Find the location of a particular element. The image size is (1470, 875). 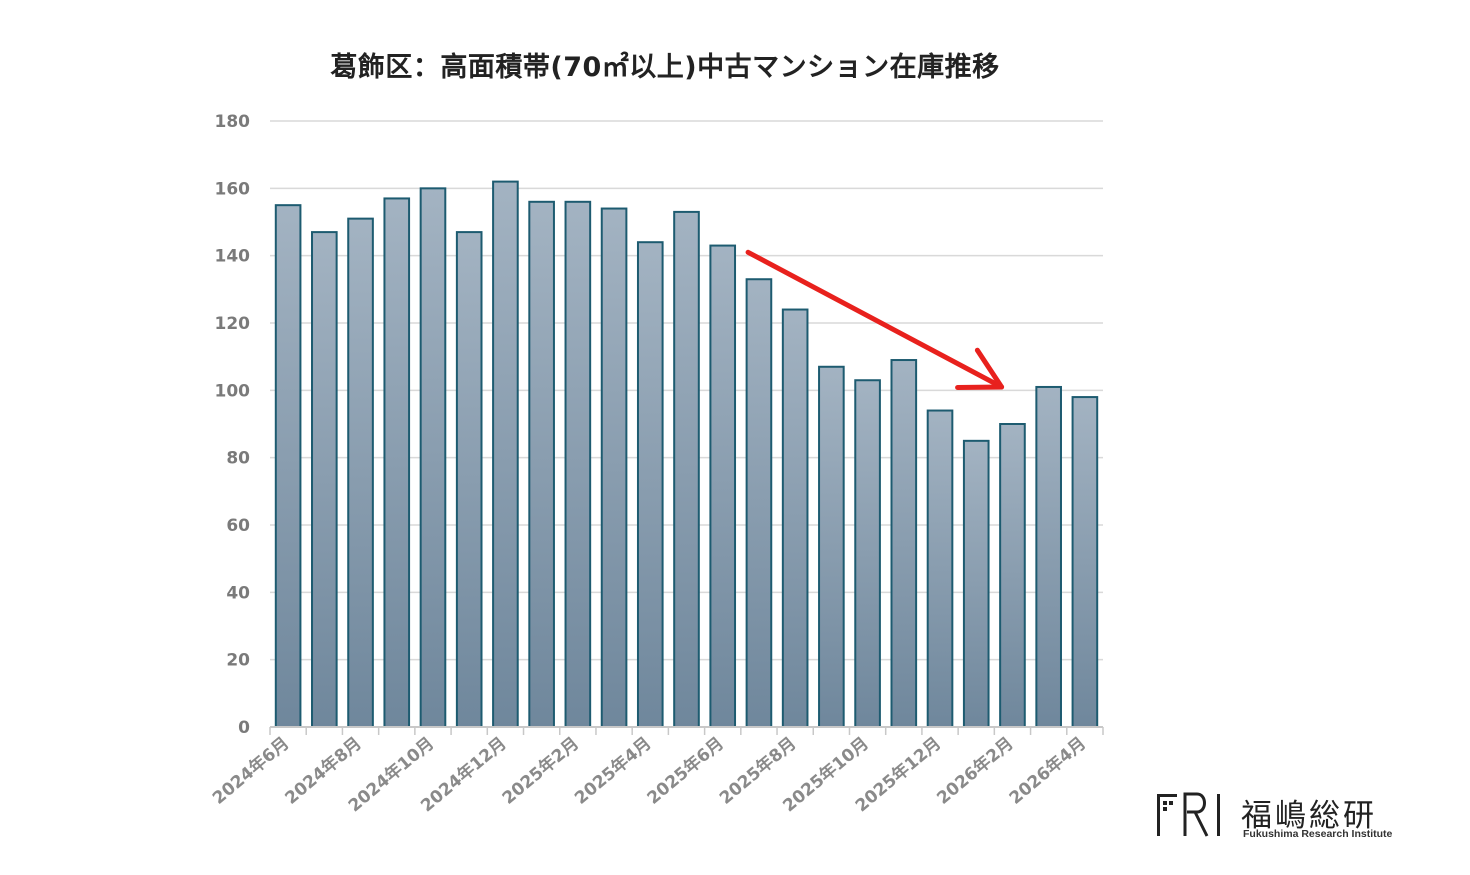

y-tick-label: 0 is located at coordinates (244, 728).